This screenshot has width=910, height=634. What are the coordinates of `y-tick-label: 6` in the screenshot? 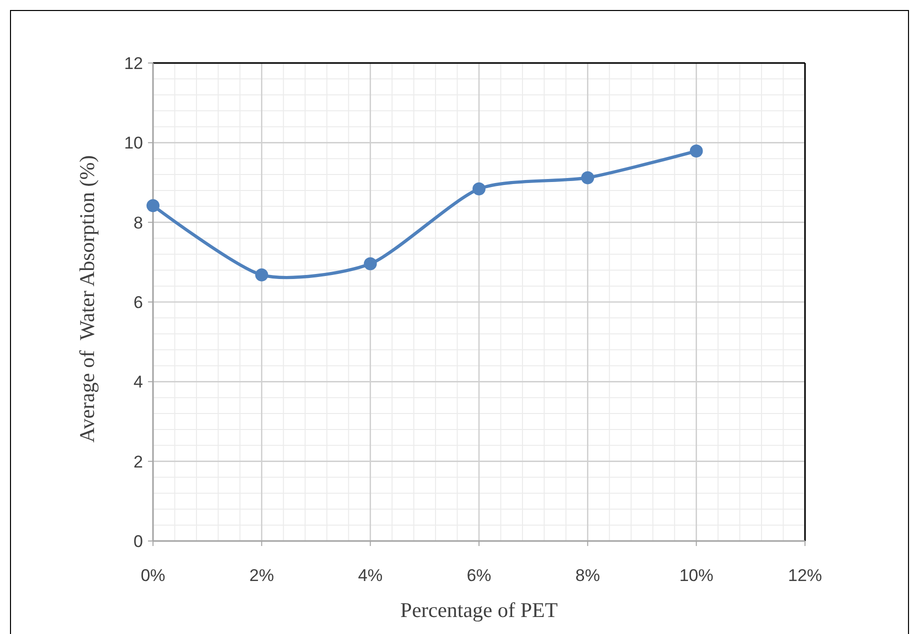 It's located at (138, 302).